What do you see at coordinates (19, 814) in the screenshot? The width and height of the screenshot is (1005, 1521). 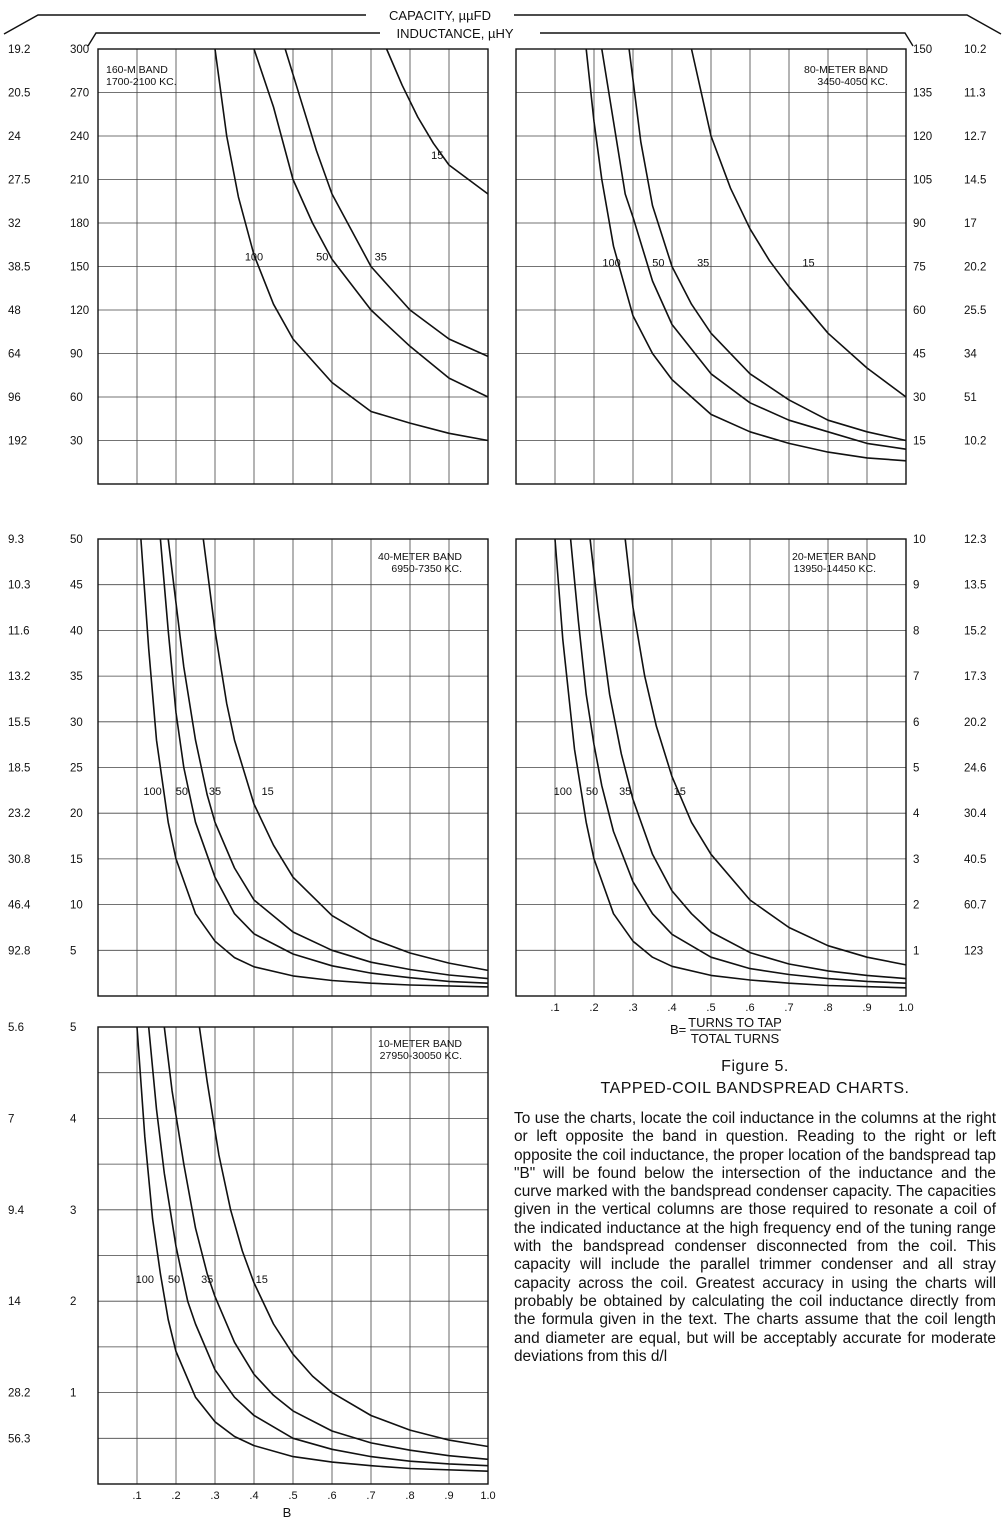 I see `capacity-tick-label: 23.2` at bounding box center [19, 814].